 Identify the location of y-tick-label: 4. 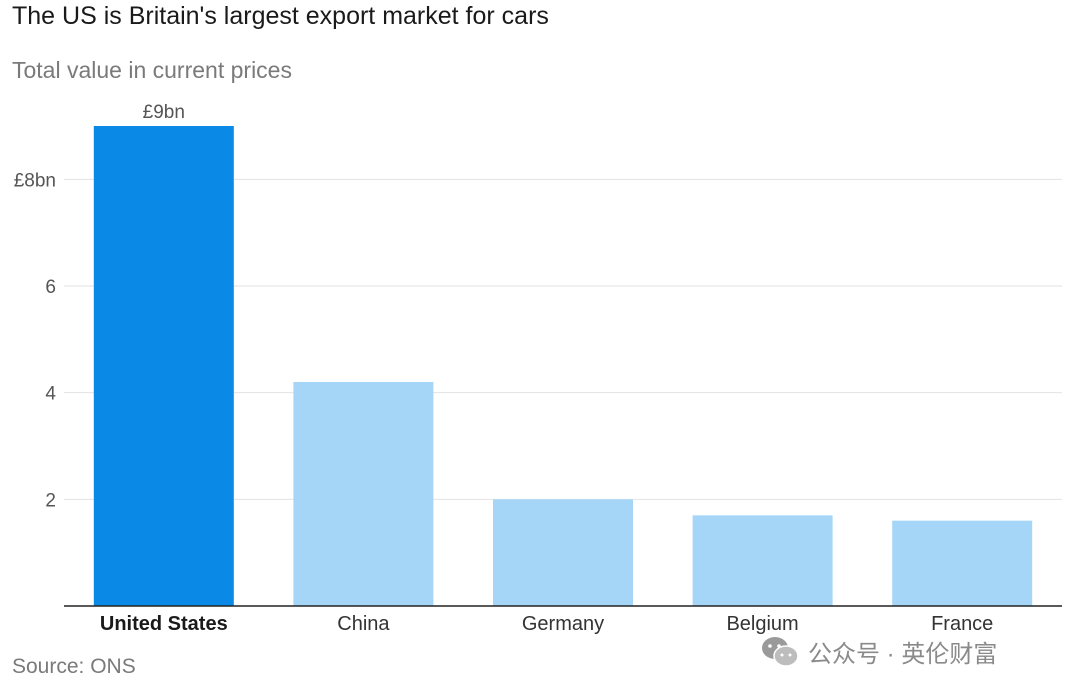
(50, 394).